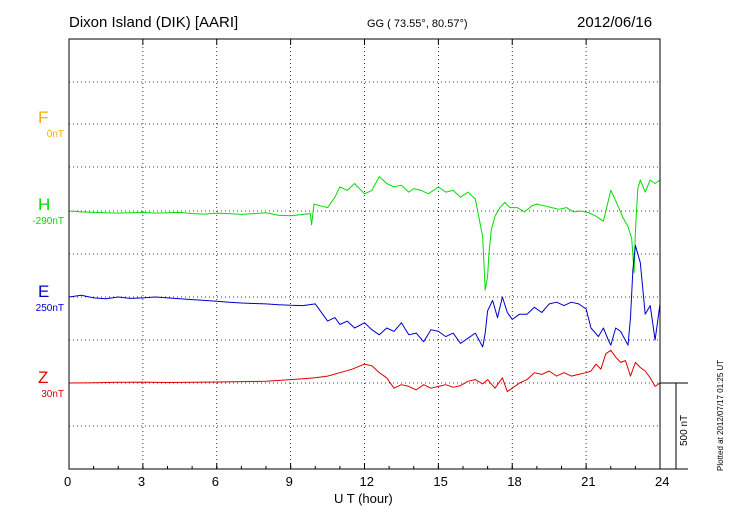  What do you see at coordinates (514, 481) in the screenshot?
I see `x-tick-label: 18` at bounding box center [514, 481].